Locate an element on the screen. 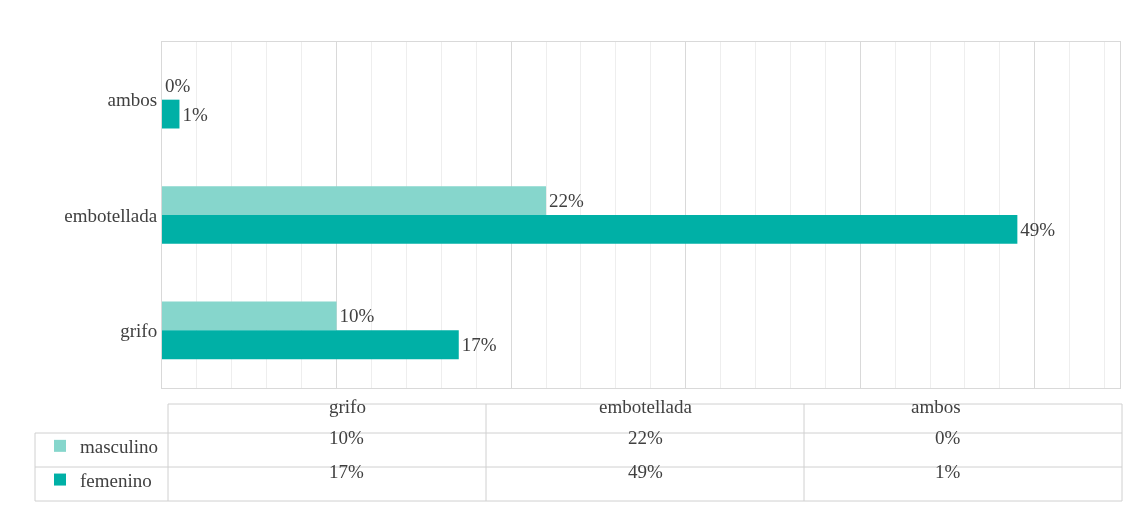 The height and width of the screenshot is (525, 1138). category-label: ambos is located at coordinates (936, 406).